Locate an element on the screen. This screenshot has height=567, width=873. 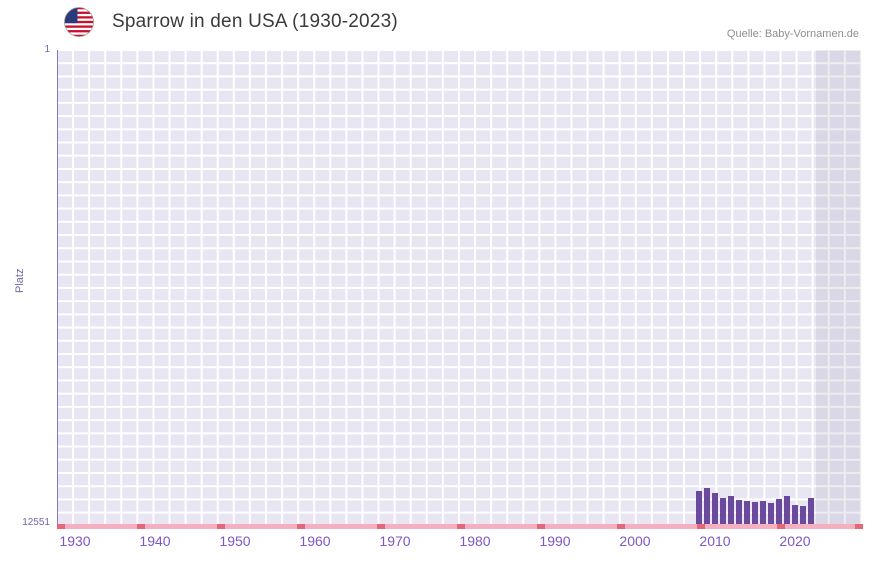
y-axis-top-label: 1 is located at coordinates (47, 49).